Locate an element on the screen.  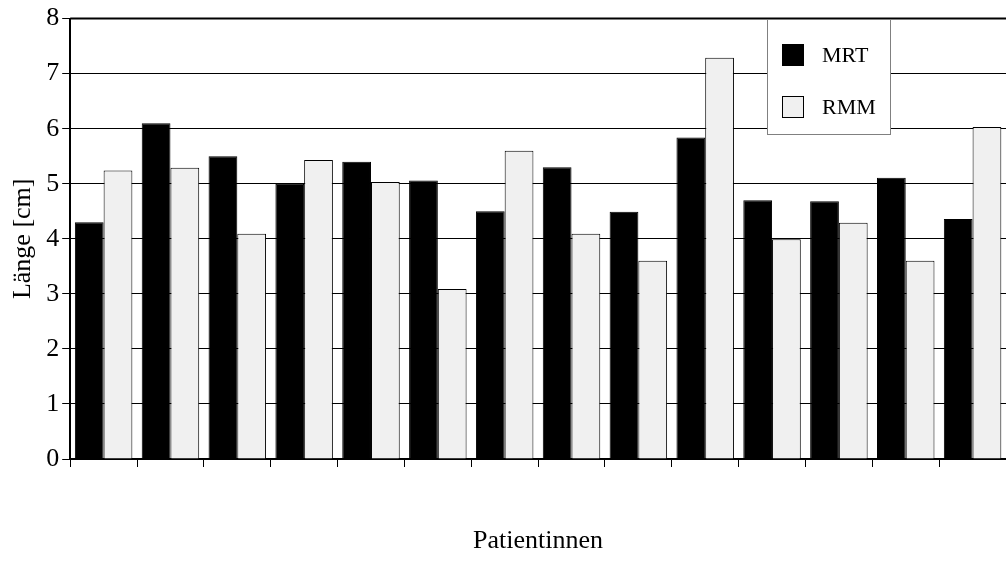
y-tick-label: 6 is located at coordinates (53, 127).